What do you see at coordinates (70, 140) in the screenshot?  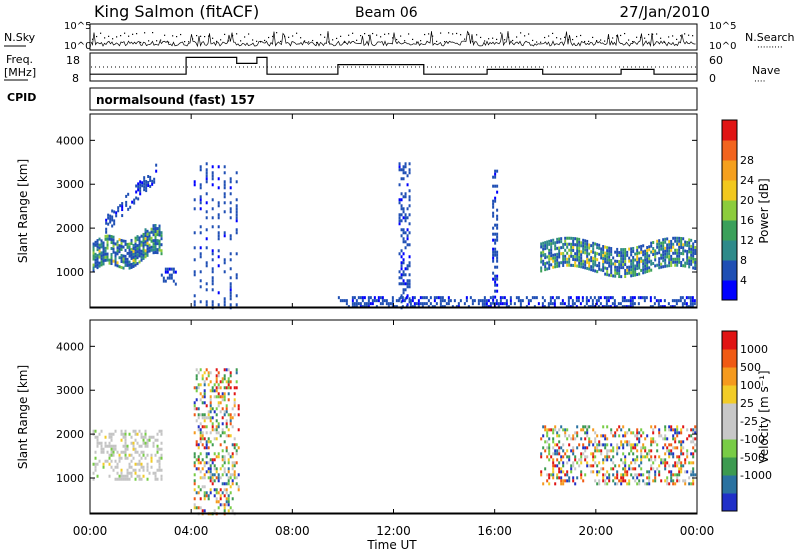 I see `y-tick-label: 4000` at bounding box center [70, 140].